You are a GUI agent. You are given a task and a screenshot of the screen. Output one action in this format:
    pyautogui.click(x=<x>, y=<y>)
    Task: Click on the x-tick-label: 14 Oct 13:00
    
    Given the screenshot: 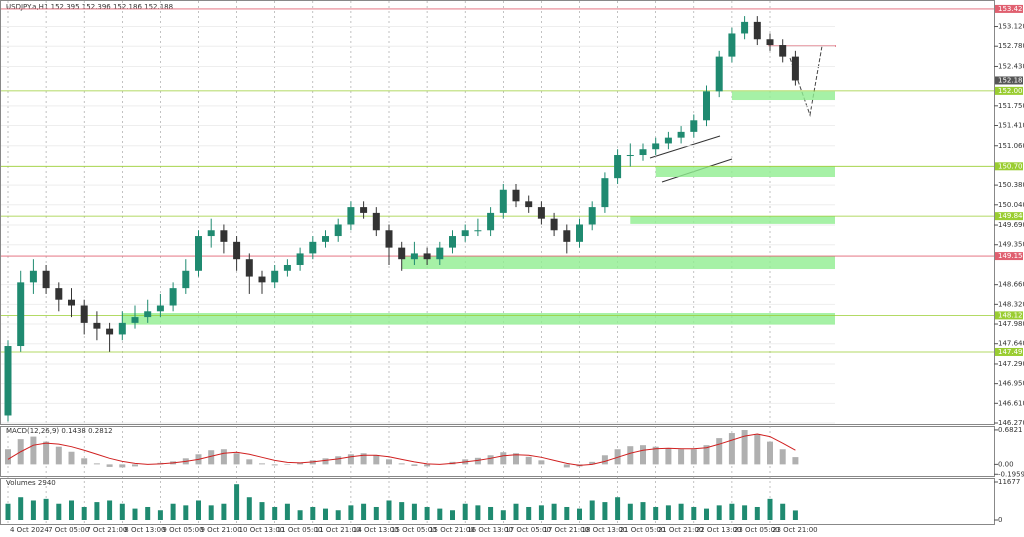 What is the action you would take?
    pyautogui.click(x=376, y=530)
    